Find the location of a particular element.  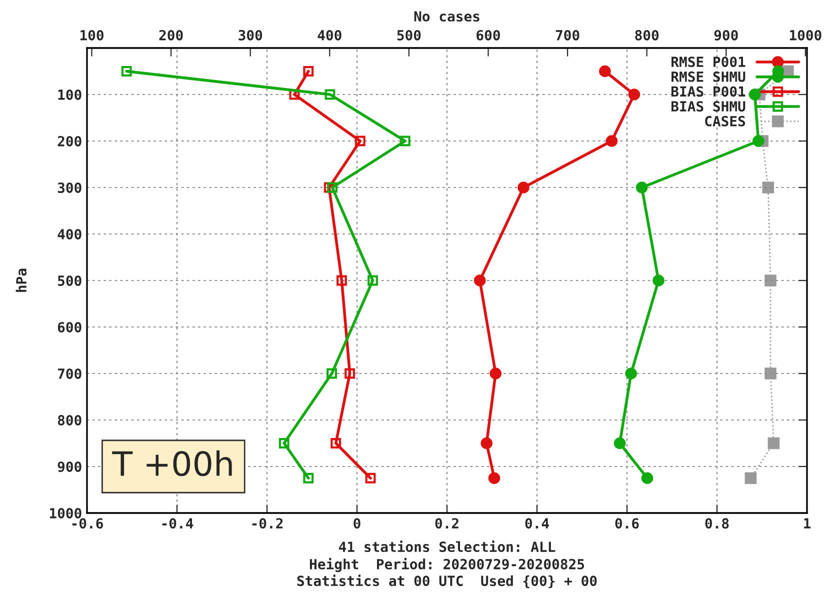

x2-tick-label: 200 is located at coordinates (171, 35).